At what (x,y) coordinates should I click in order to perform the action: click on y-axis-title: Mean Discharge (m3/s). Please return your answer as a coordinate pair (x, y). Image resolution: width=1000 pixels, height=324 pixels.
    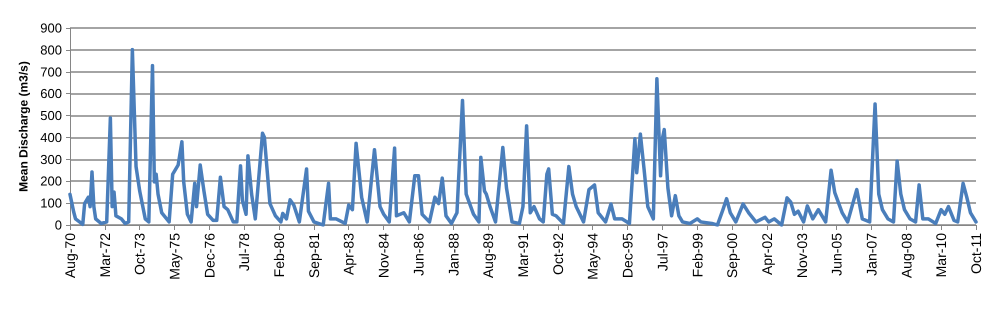
    Looking at the image, I should click on (23, 126).